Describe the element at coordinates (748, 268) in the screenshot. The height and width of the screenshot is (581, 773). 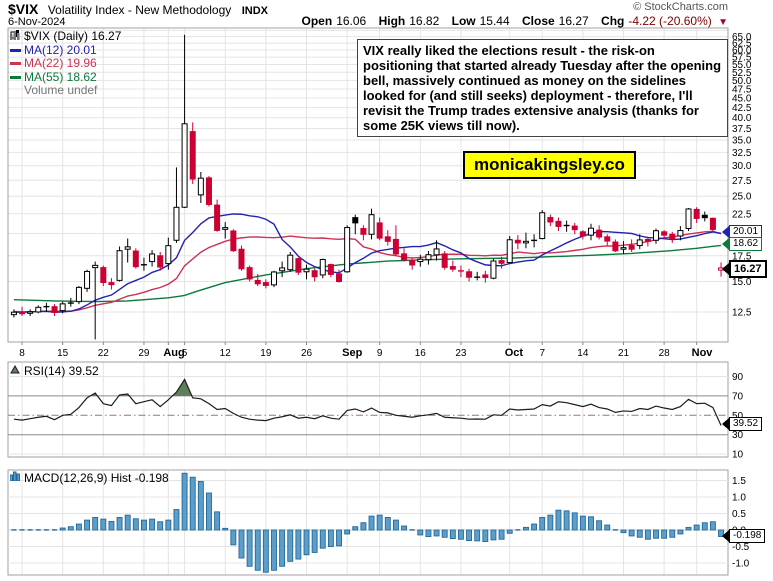
I see `last-callout-value: 16.27` at that location.